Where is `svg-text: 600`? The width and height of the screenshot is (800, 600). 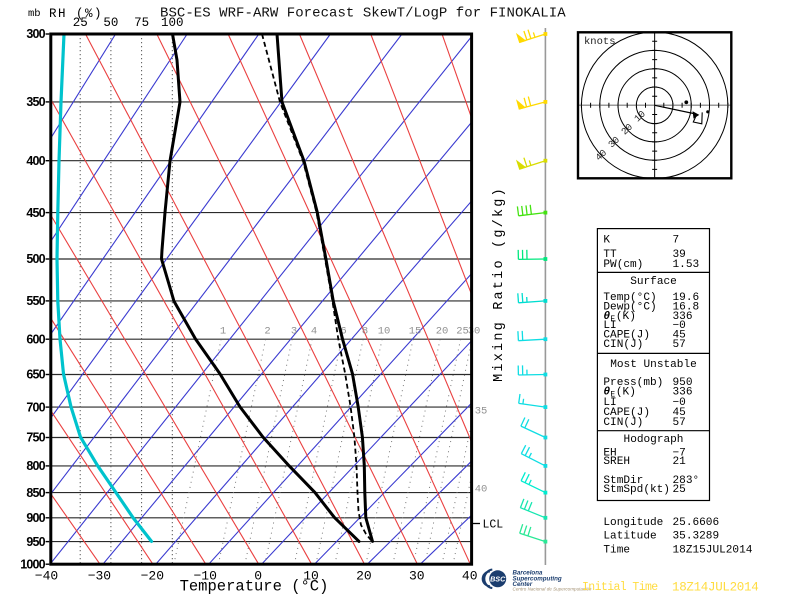 svg-text: 600 is located at coordinates (35, 339).